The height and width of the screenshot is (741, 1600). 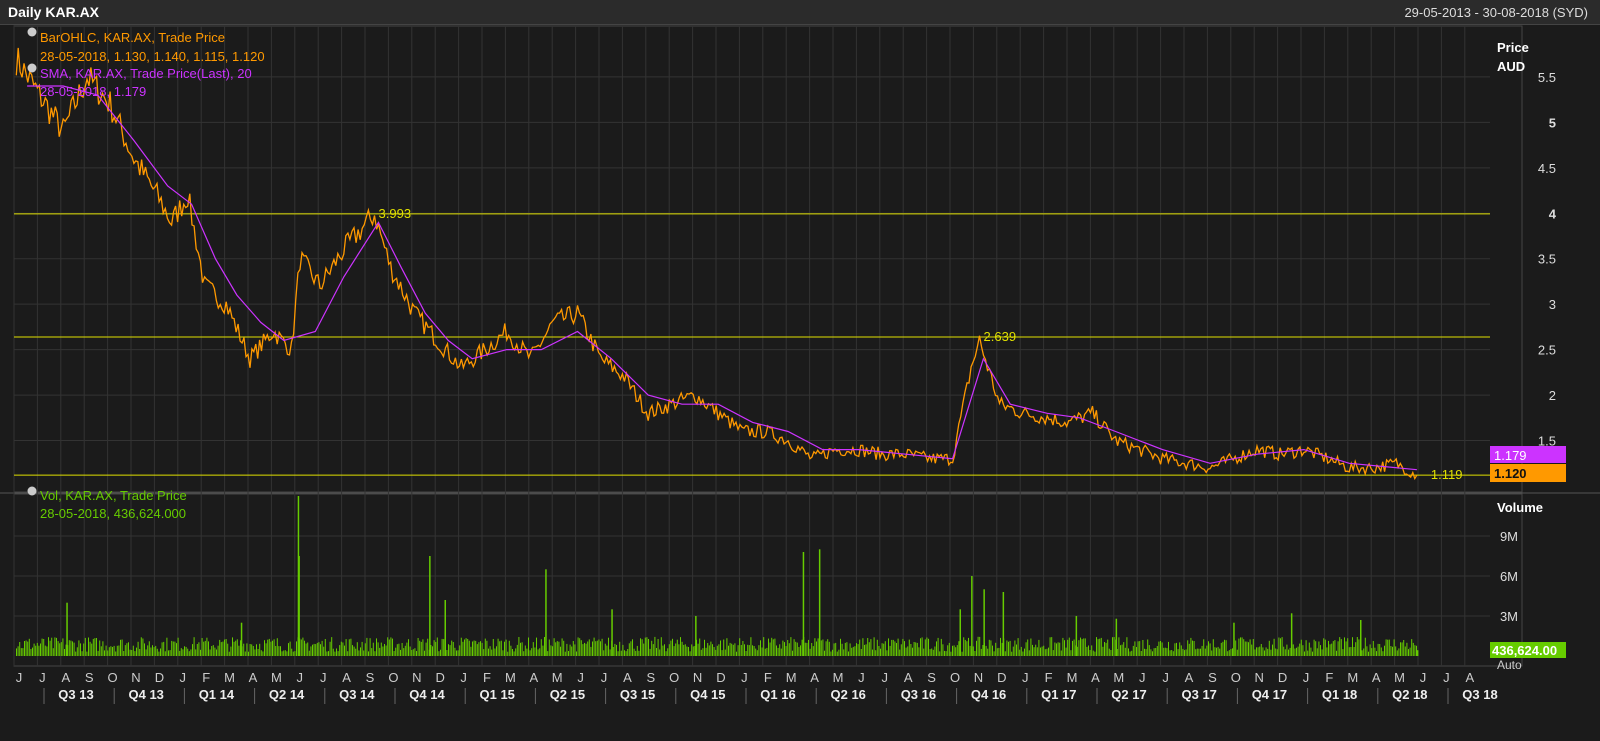 What do you see at coordinates (1509, 665) in the screenshot?
I see `auto-scale-label: Auto` at bounding box center [1509, 665].